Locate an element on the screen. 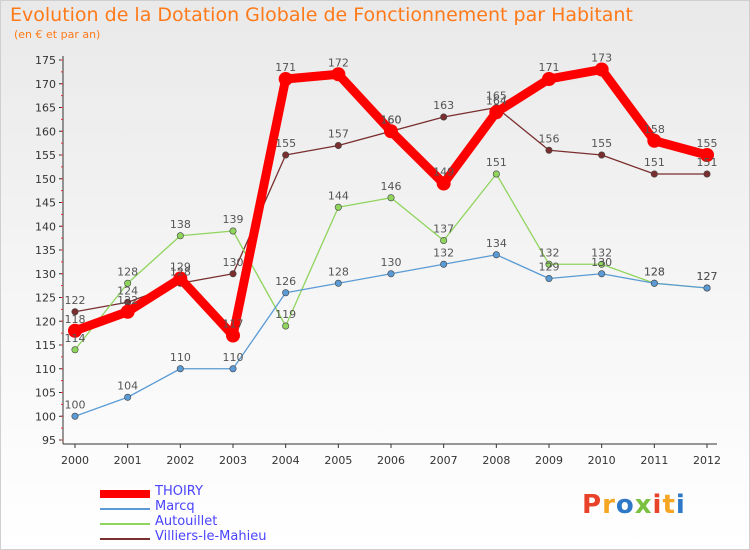 The height and width of the screenshot is (550, 750). chart-subtitle: (en € et par an) is located at coordinates (57, 34).